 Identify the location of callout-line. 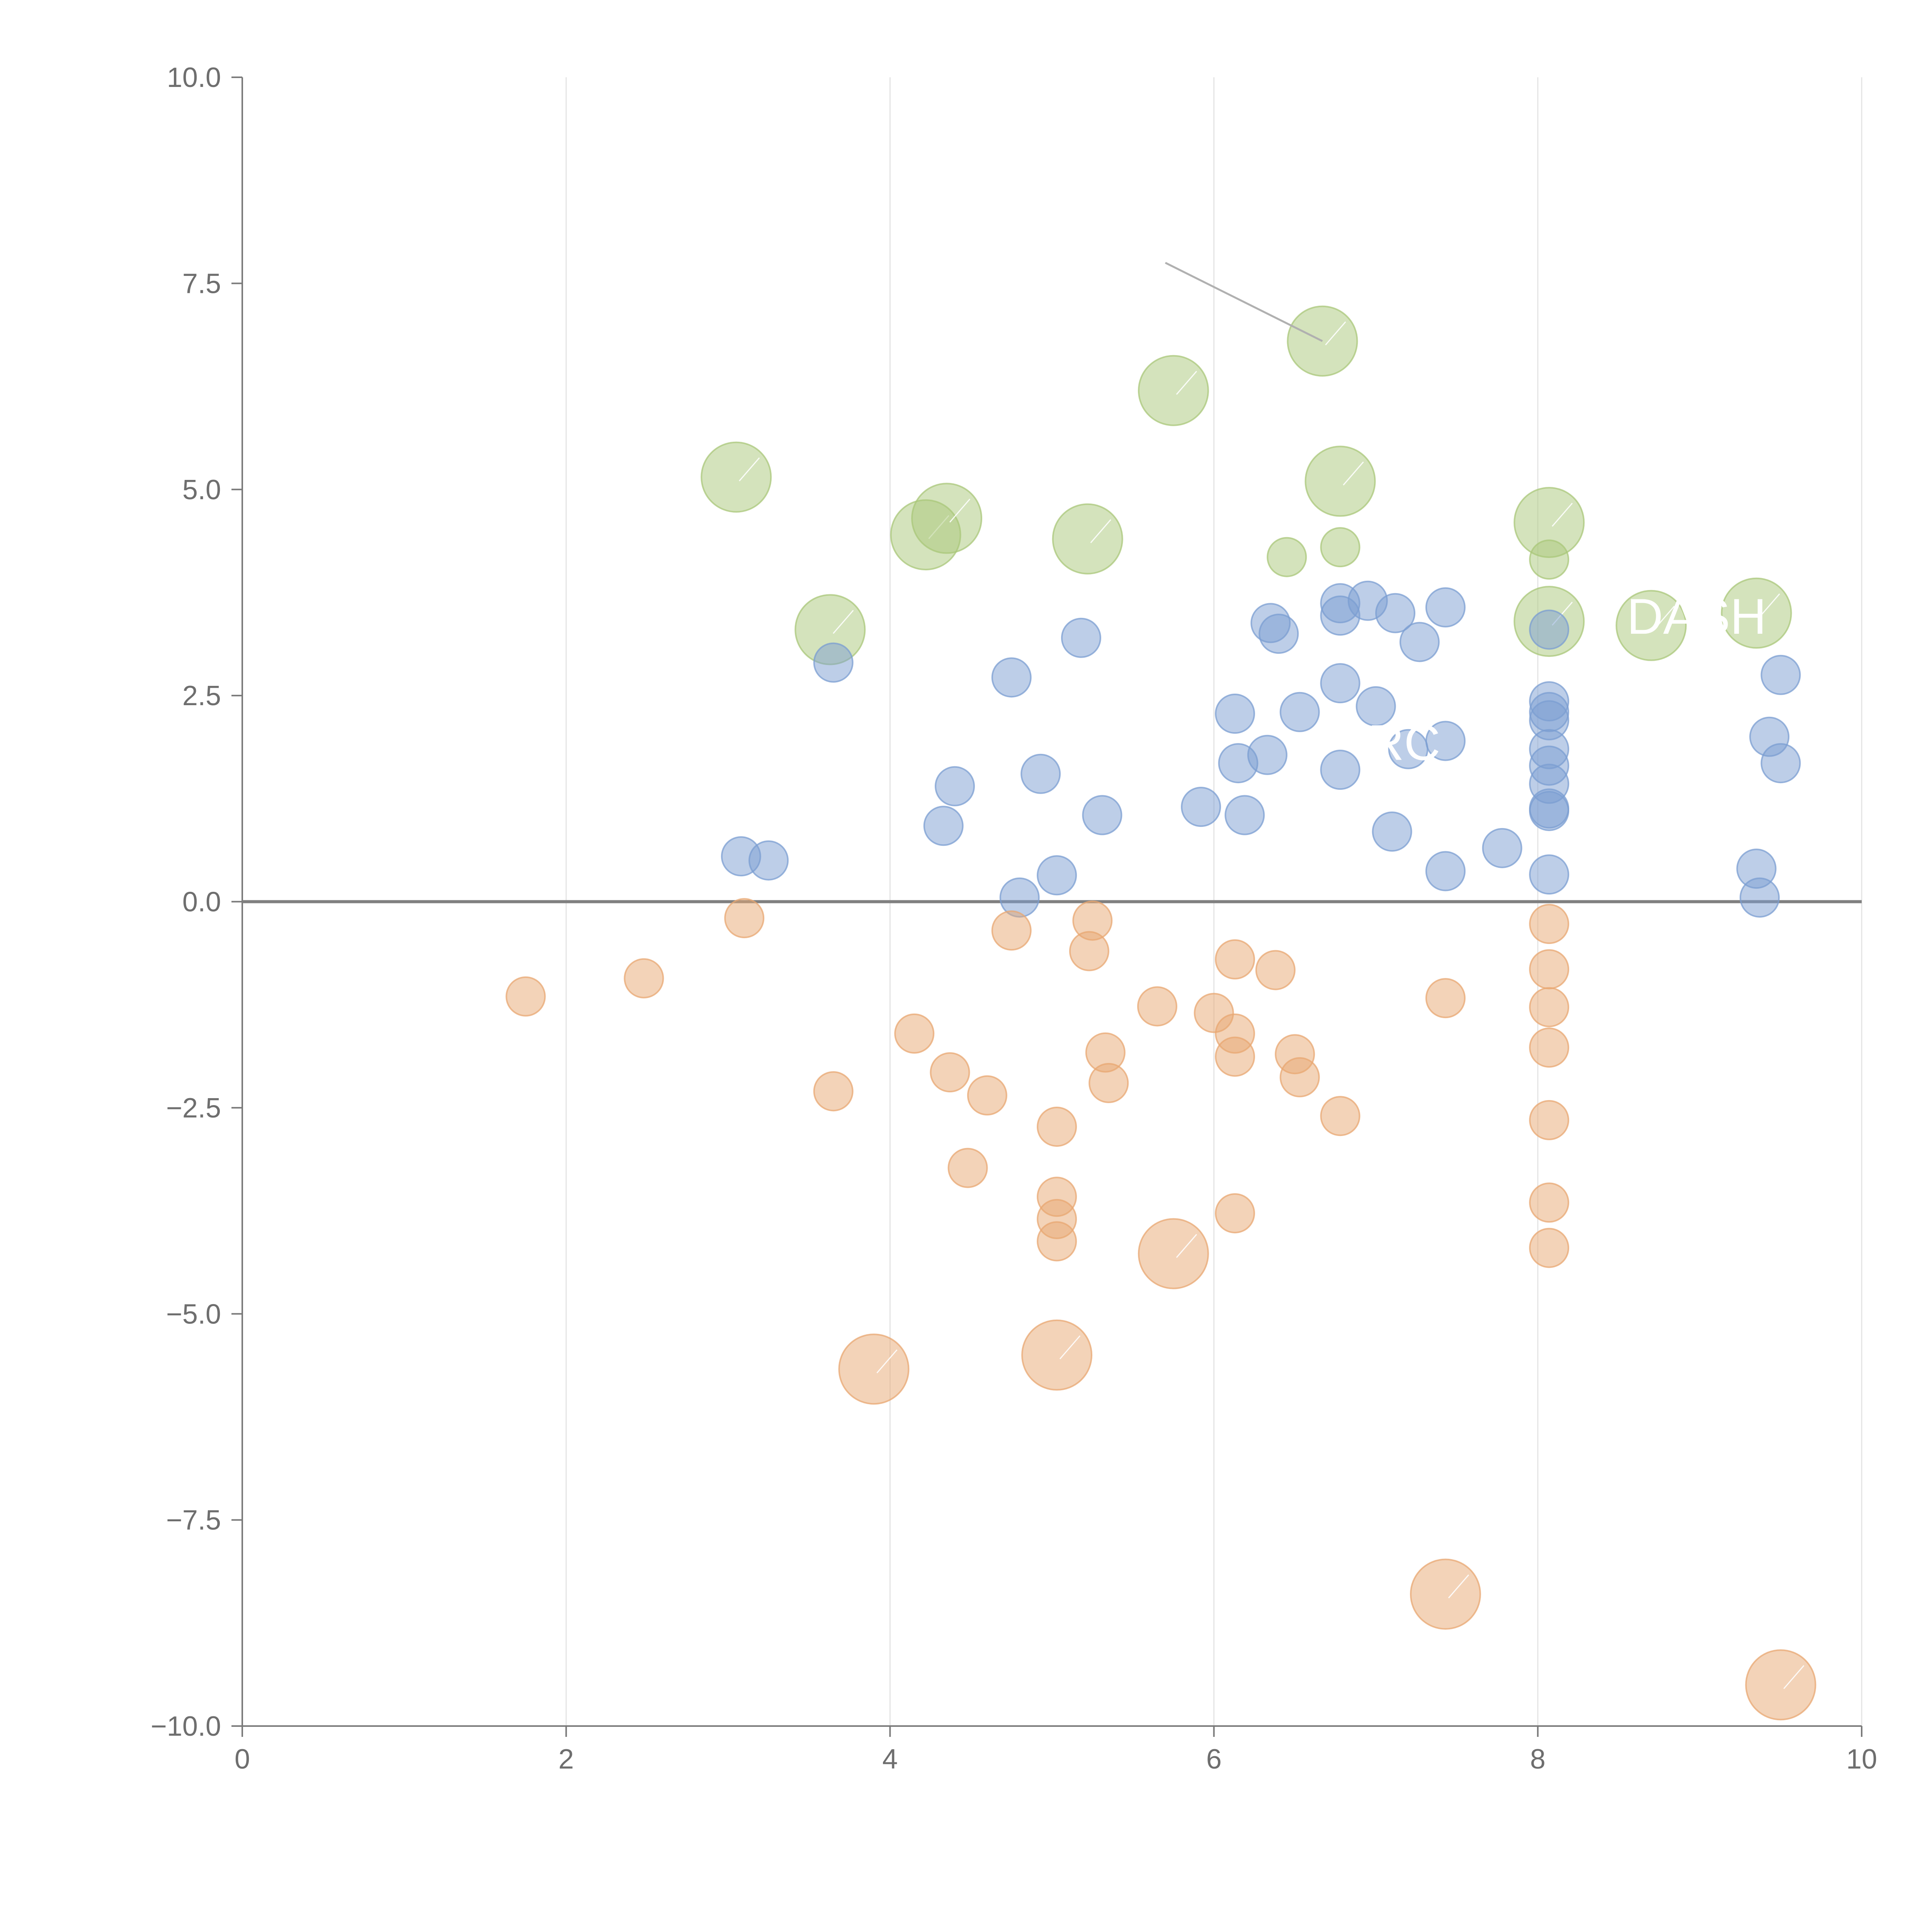
(1244, 302).